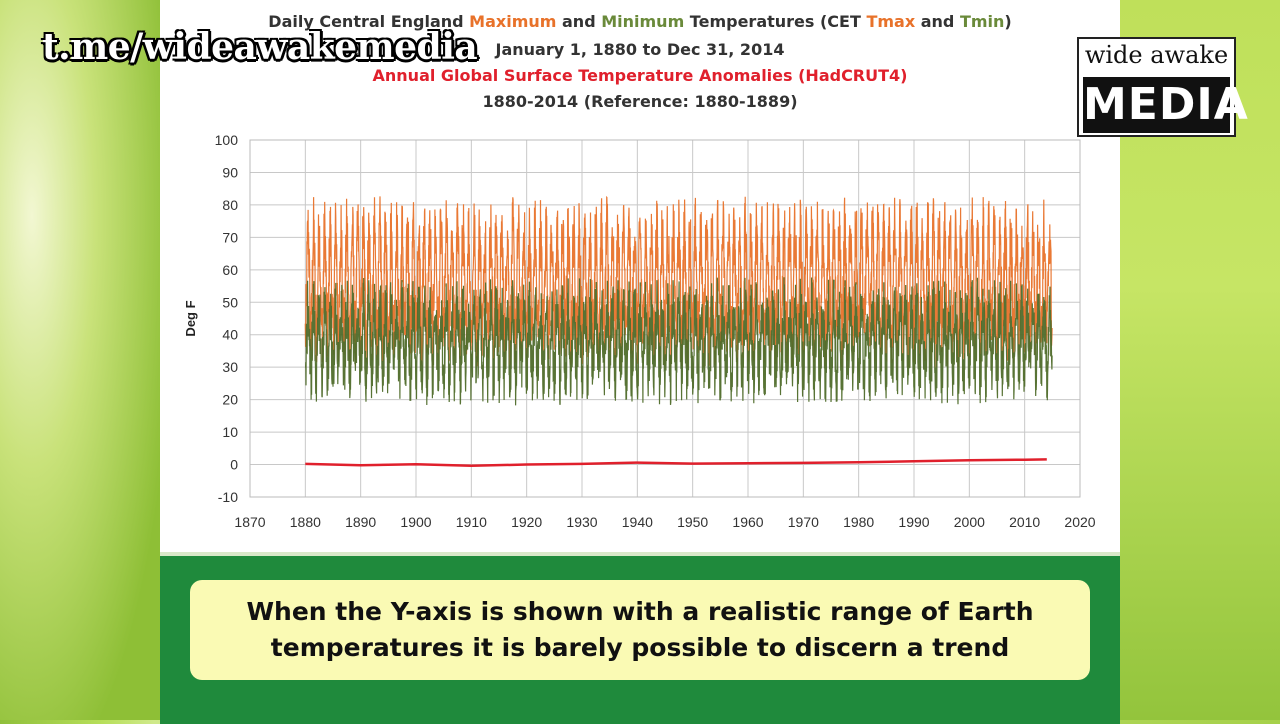 Image resolution: width=1280 pixels, height=724 pixels. What do you see at coordinates (513, 21) in the screenshot?
I see `title-maximum: Maximum` at bounding box center [513, 21].